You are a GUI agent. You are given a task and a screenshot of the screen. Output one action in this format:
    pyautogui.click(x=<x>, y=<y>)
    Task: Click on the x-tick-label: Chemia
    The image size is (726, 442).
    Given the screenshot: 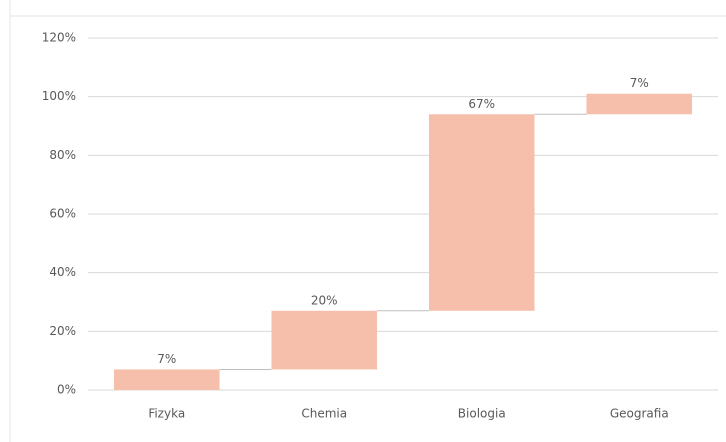 What is the action you would take?
    pyautogui.click(x=324, y=414)
    